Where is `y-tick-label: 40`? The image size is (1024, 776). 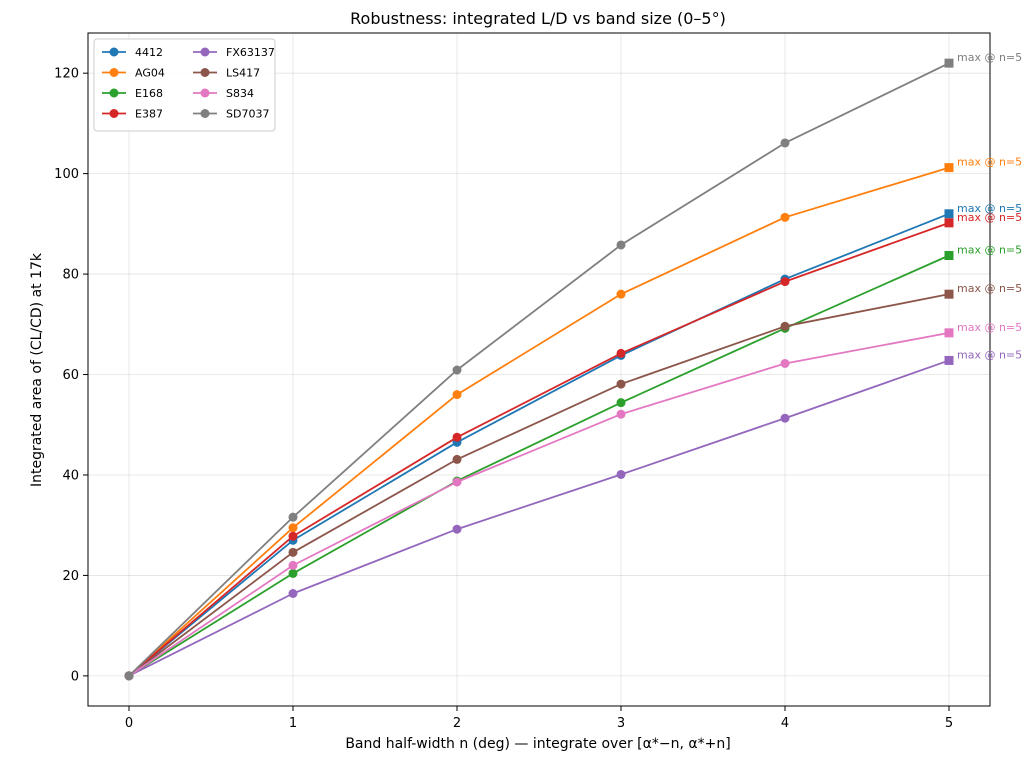 y-tick-label: 40 is located at coordinates (70, 475).